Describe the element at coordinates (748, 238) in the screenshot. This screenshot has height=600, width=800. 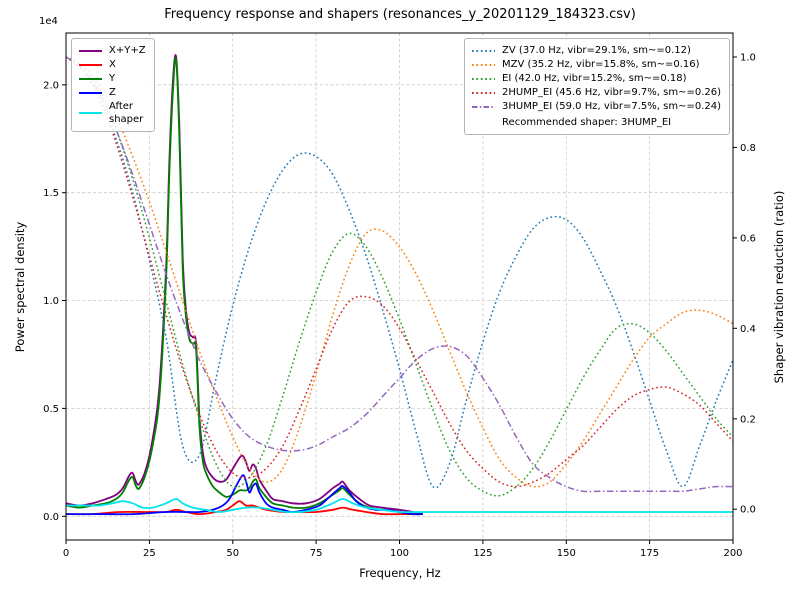
I see `y-right-tick-label: 0.6` at that location.